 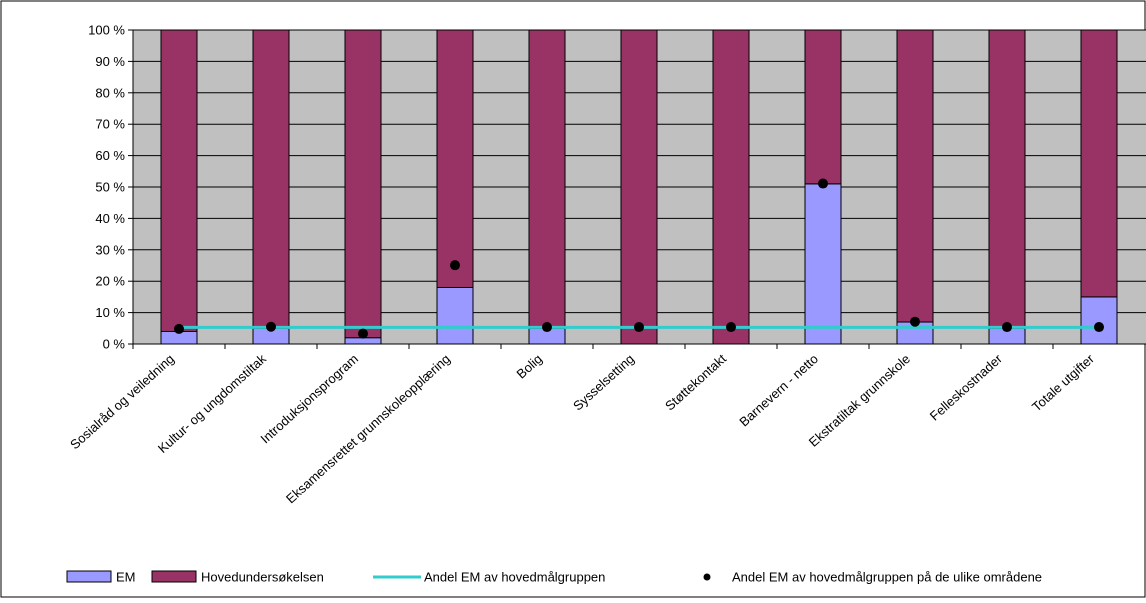 I want to click on legend-swatch-em, so click(x=89, y=576).